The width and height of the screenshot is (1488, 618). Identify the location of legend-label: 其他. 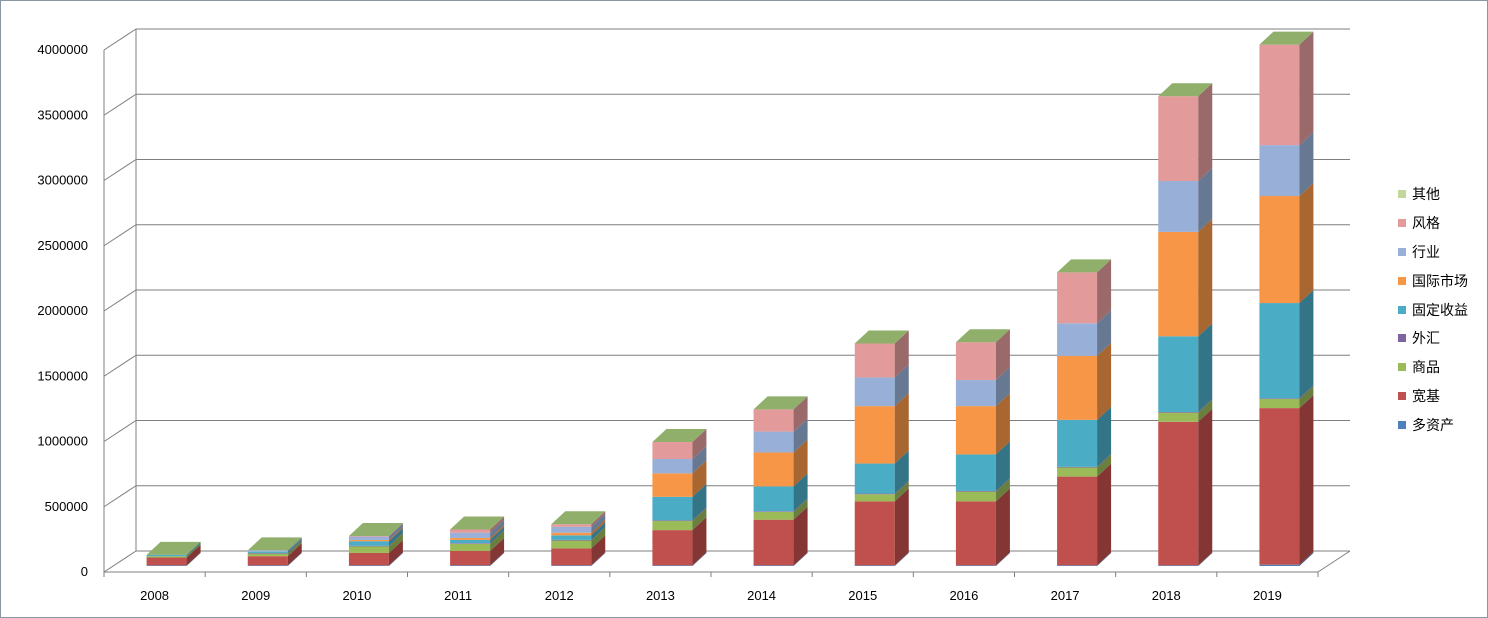
(1426, 195).